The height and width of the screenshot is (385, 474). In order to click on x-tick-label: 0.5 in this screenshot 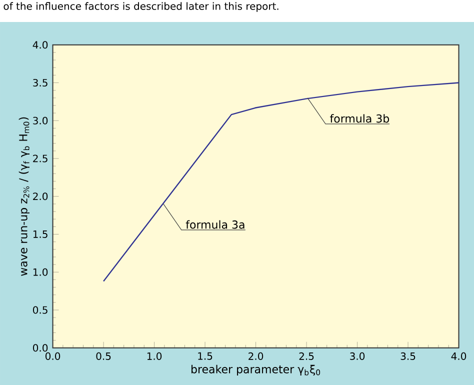, I will do `click(103, 356)`.